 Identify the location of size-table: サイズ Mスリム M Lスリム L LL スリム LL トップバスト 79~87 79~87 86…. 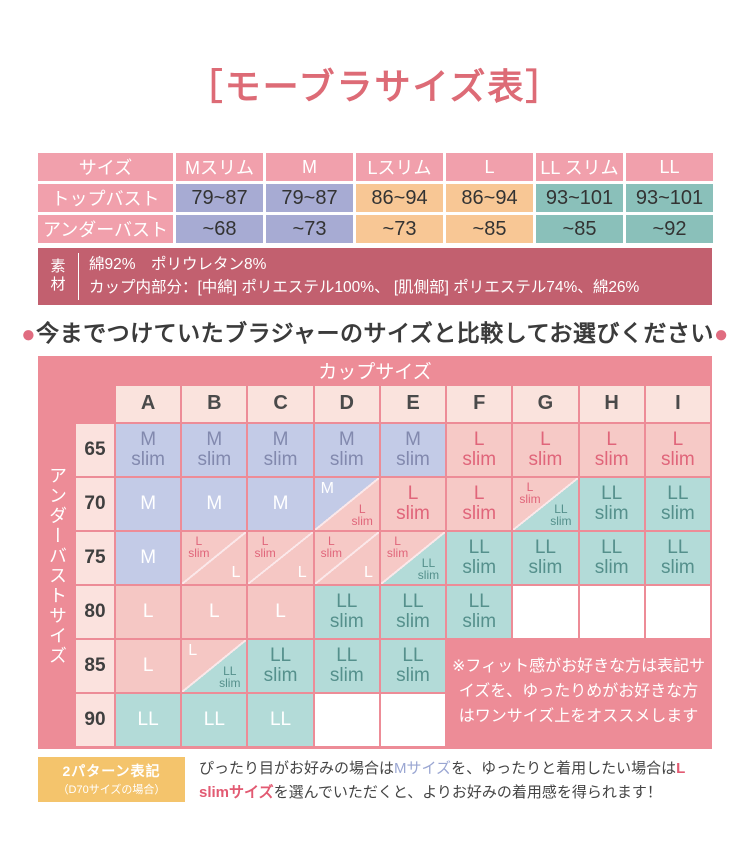
(375, 198).